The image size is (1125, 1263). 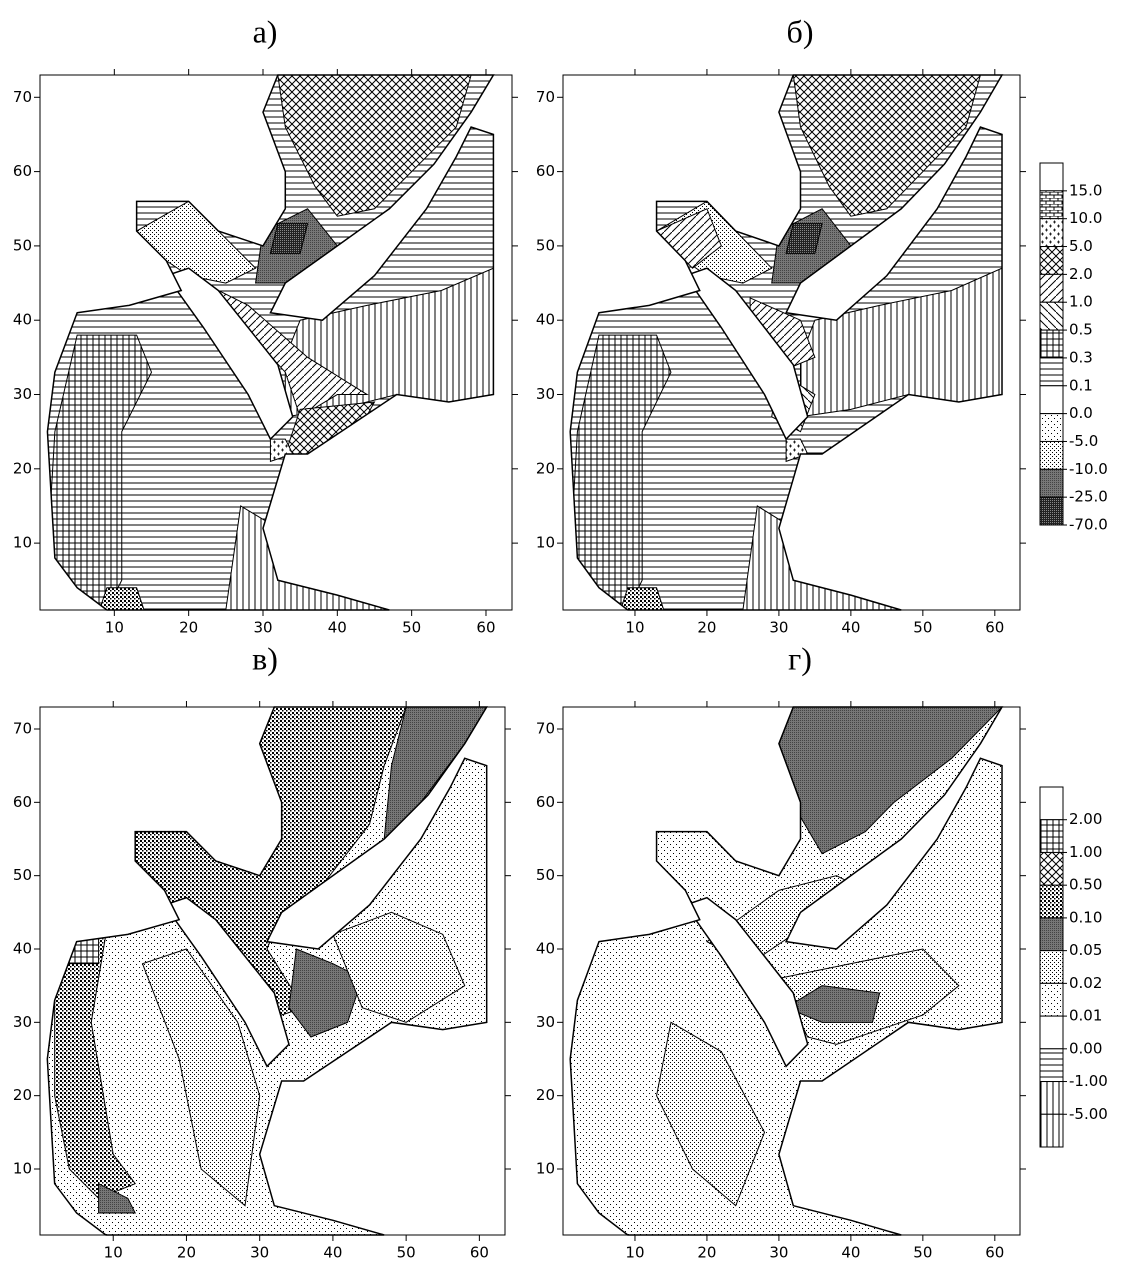 I want to click on panel-title: а), so click(x=265, y=31).